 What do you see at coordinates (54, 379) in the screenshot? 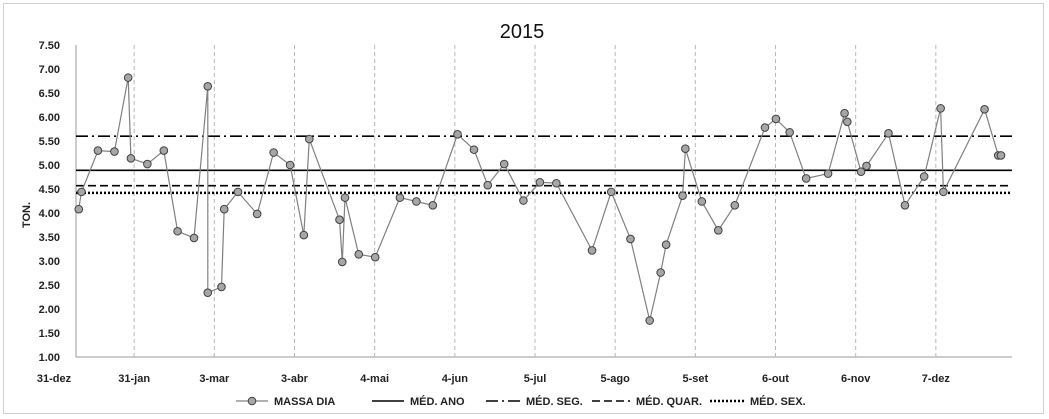
I see `x-tick-label: 31-dez` at bounding box center [54, 379].